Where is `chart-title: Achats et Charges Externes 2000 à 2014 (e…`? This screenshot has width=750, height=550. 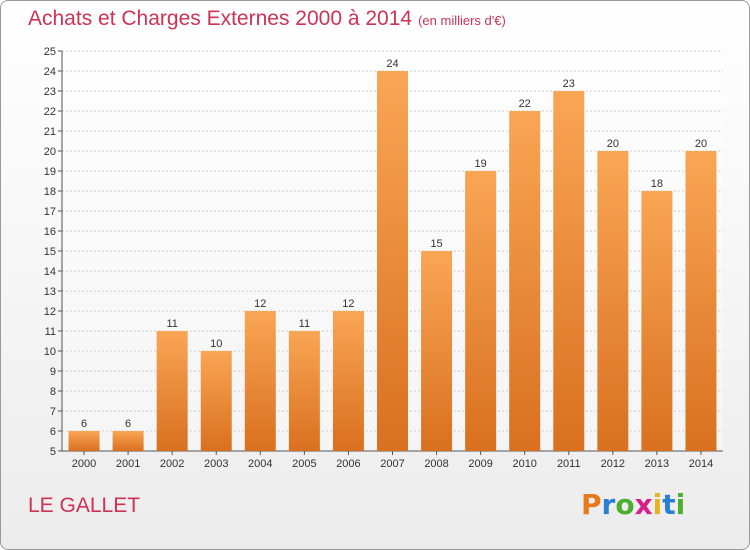 chart-title: Achats et Charges Externes 2000 à 2014 (e… is located at coordinates (267, 19).